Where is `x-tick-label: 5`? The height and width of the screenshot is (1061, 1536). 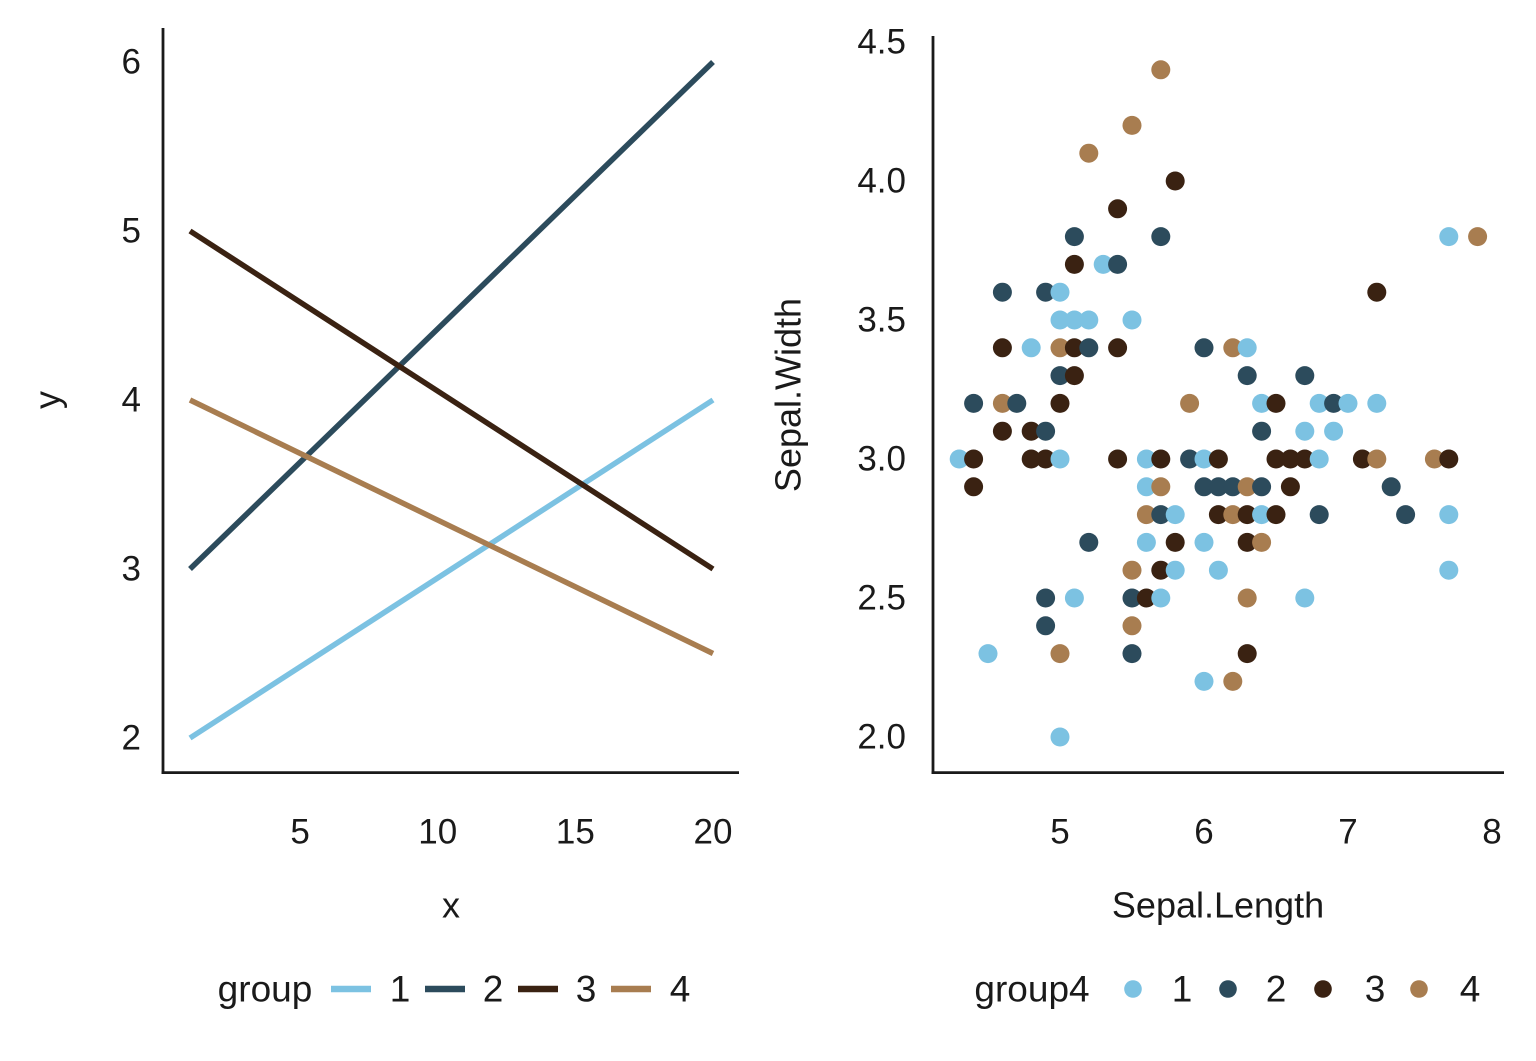 x-tick-label: 5 is located at coordinates (1059, 832).